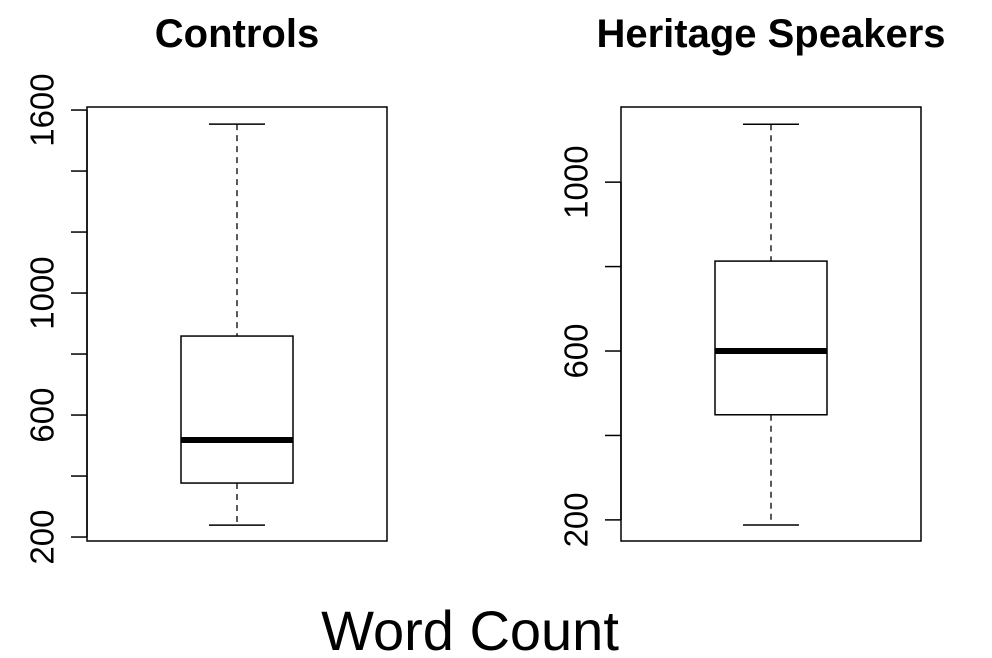  Describe the element at coordinates (770, 34) in the screenshot. I see `panel-title: Heritage Speakers` at that location.